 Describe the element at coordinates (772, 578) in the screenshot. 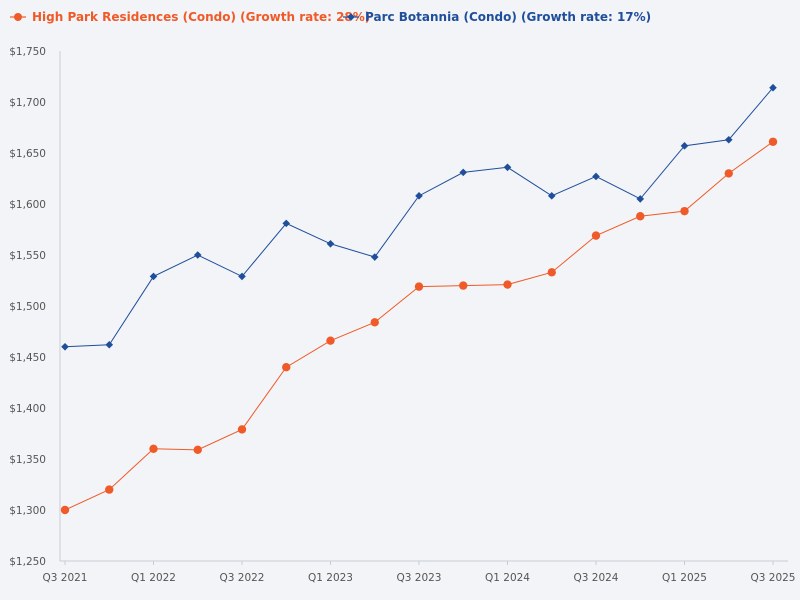

I see `x-tick-label: Q3 2025` at that location.